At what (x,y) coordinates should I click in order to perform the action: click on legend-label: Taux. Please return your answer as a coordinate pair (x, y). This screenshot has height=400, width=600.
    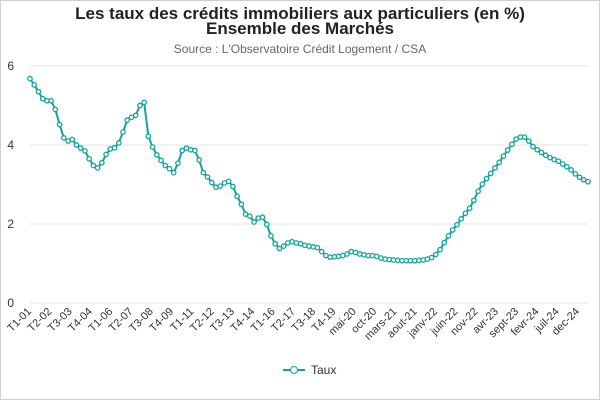
    Looking at the image, I should click on (324, 370).